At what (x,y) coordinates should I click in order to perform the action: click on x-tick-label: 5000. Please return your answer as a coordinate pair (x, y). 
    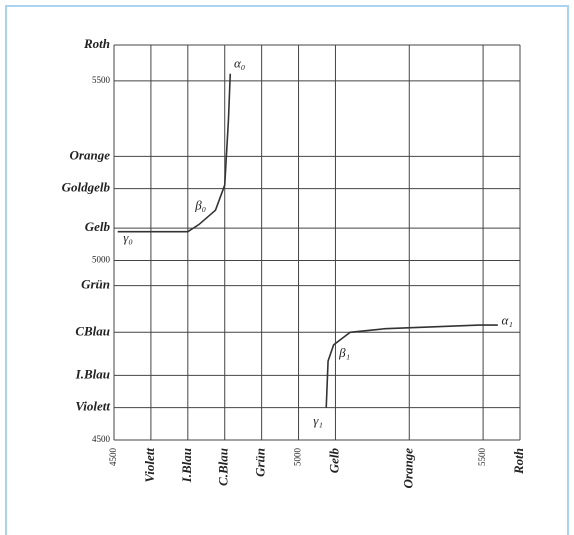
    Looking at the image, I should click on (298, 457).